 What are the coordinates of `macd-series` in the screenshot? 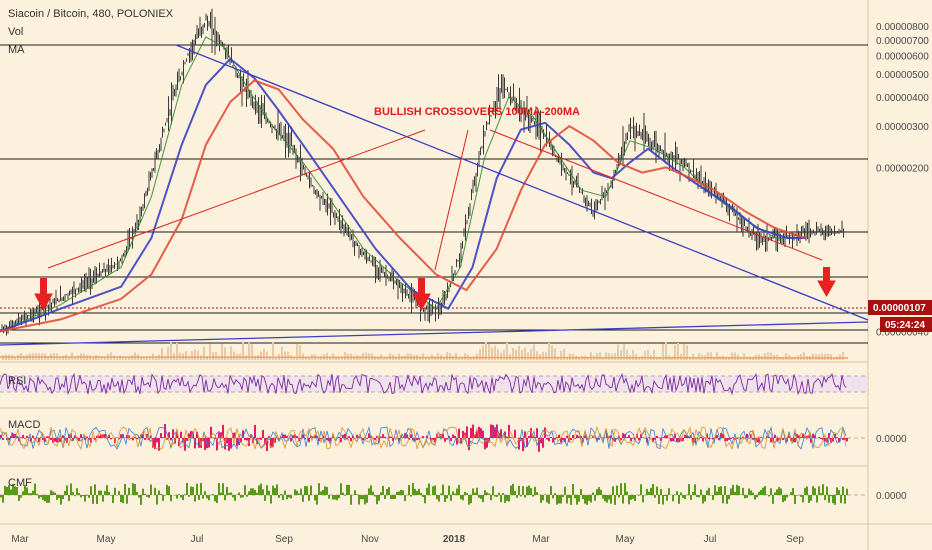 It's located at (424, 438).